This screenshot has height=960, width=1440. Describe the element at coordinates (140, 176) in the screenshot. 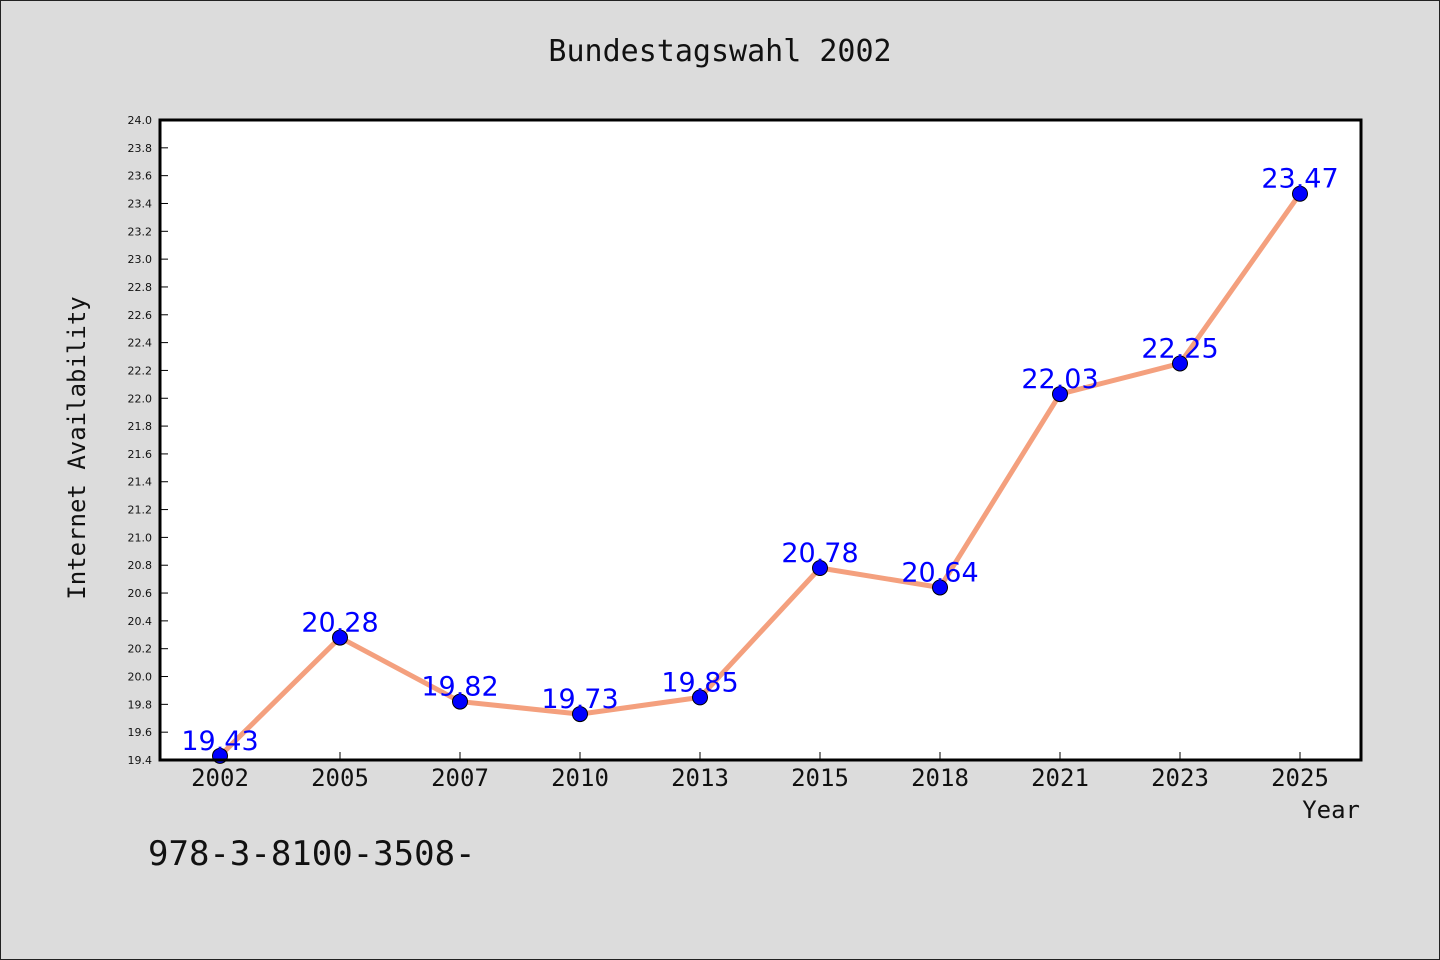

I see `y-tick-label: 23.6` at that location.